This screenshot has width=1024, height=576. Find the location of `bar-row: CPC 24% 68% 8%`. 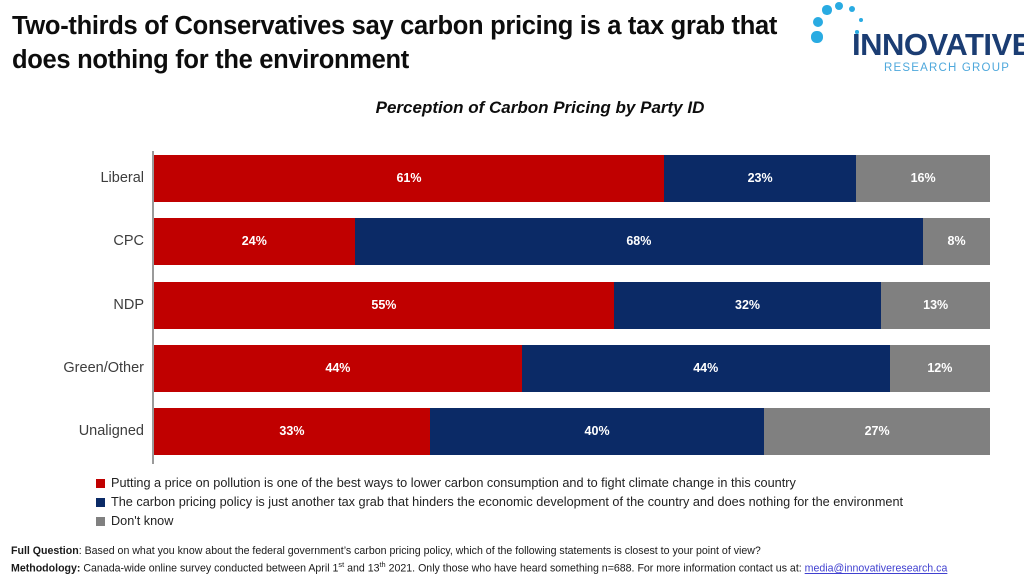

bar-row: CPC 24% 68% 8% is located at coordinates (551, 242).